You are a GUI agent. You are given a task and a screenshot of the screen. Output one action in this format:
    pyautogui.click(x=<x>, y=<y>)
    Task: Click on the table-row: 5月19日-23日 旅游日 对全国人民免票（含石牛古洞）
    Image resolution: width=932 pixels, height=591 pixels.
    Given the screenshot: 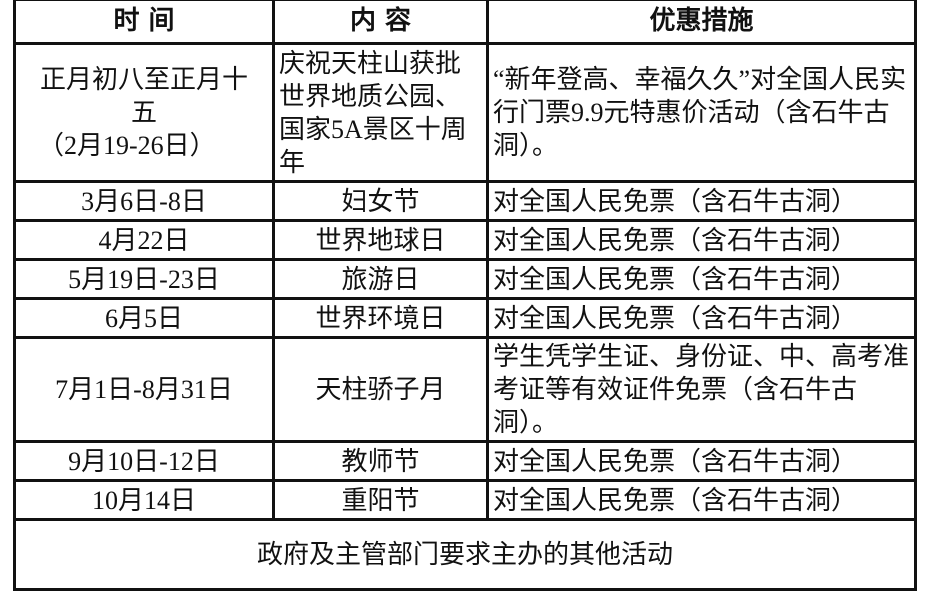 What is the action you would take?
    pyautogui.click(x=465, y=279)
    